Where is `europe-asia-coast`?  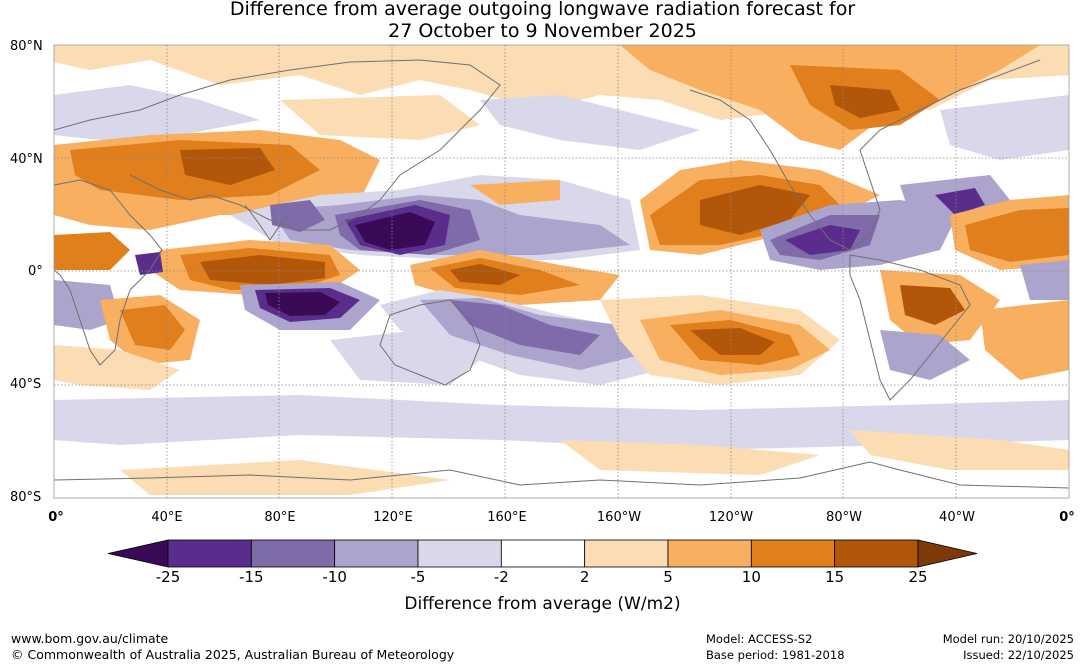
europe-asia-coast is located at coordinates (277, 145).